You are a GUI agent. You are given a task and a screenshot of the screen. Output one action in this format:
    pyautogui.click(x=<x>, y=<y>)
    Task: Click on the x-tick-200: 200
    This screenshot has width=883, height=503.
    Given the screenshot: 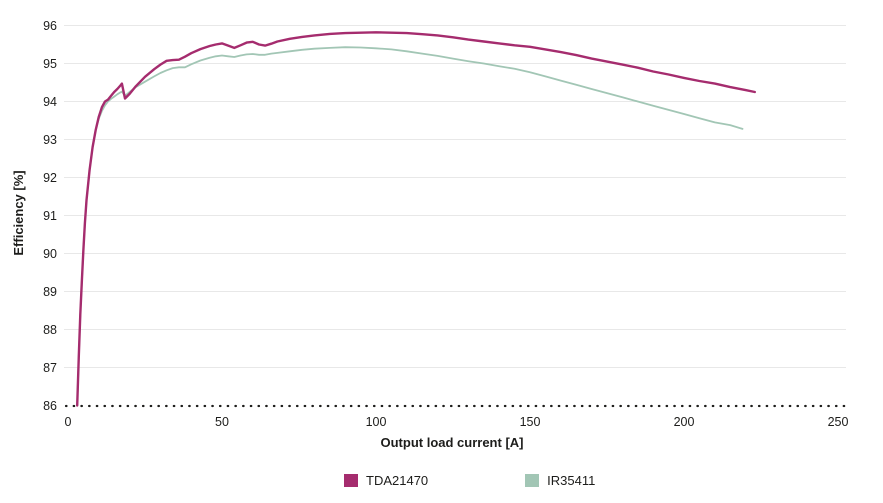 What is the action you would take?
    pyautogui.click(x=684, y=422)
    